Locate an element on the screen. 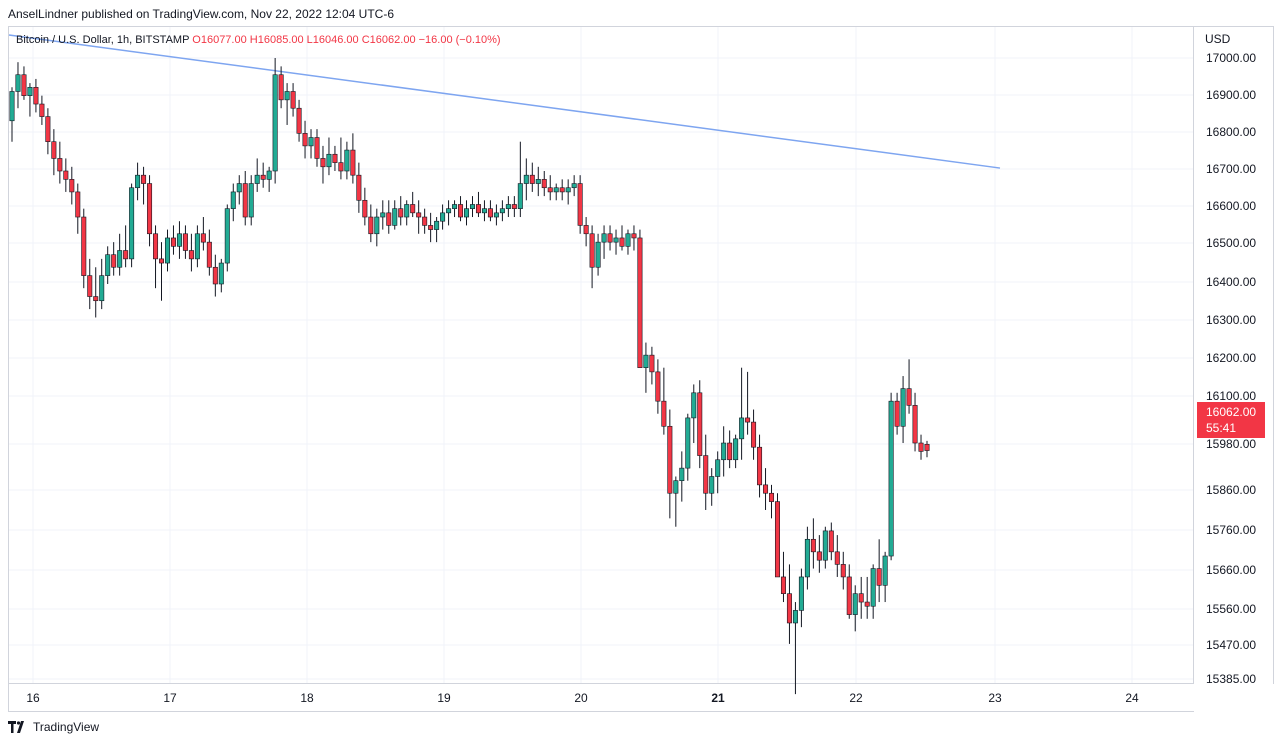 The width and height of the screenshot is (1280, 746). date-tick-label: 19 is located at coordinates (444, 698).